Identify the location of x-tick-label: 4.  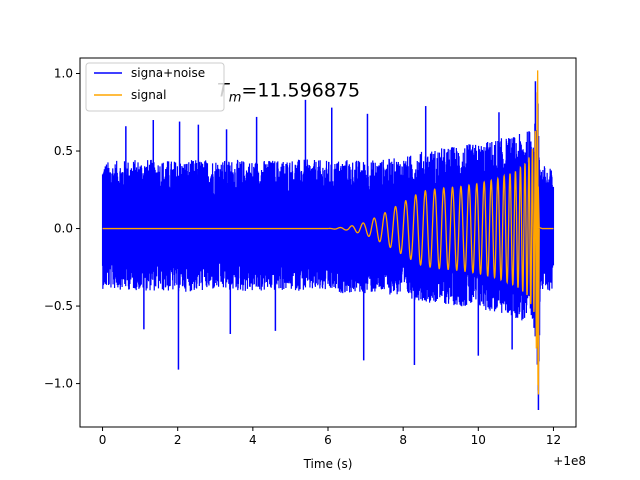
(253, 440).